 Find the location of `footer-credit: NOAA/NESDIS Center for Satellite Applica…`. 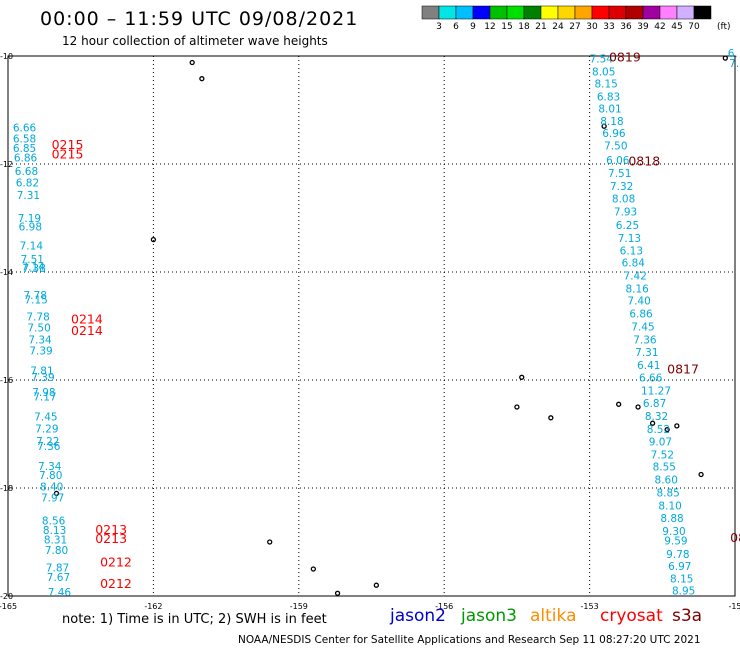

footer-credit: NOAA/NESDIS Center for Satellite Applica… is located at coordinates (469, 640).